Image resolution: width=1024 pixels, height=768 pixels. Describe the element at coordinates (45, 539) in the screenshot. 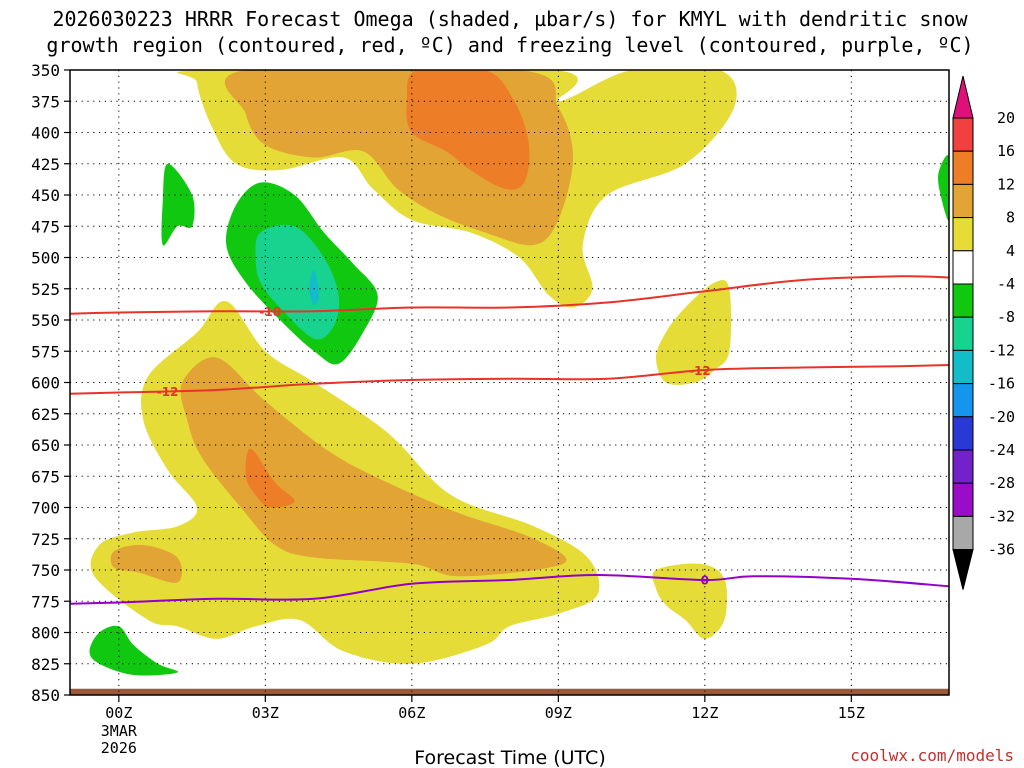

I see `y-tick-label: 725` at that location.